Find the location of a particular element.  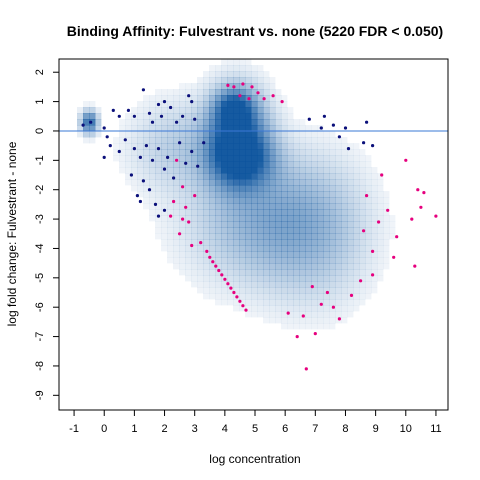

non-significant-point is located at coordinates (104, 128).